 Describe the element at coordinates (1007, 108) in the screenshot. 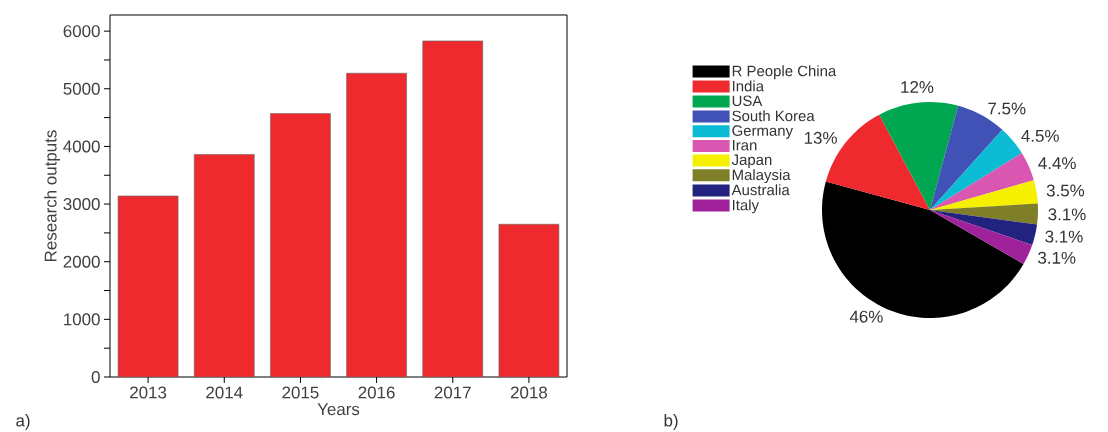

I see `data-label: 7.5%` at that location.